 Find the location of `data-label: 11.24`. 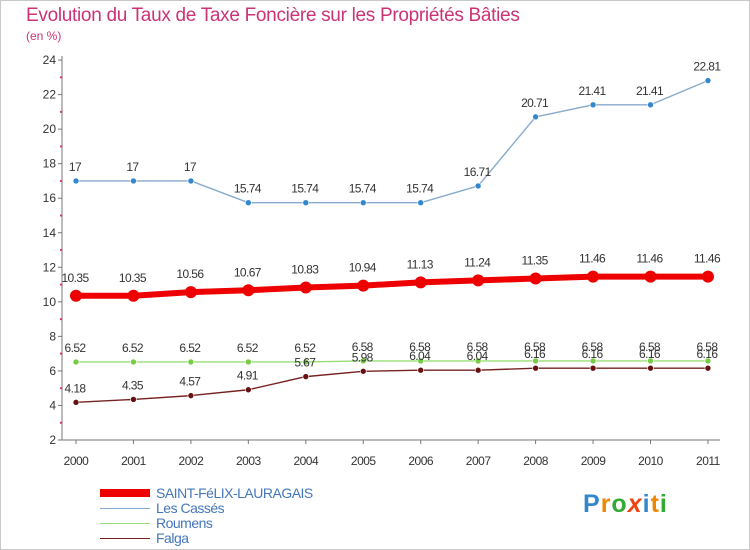

data-label: 11.24 is located at coordinates (477, 262).